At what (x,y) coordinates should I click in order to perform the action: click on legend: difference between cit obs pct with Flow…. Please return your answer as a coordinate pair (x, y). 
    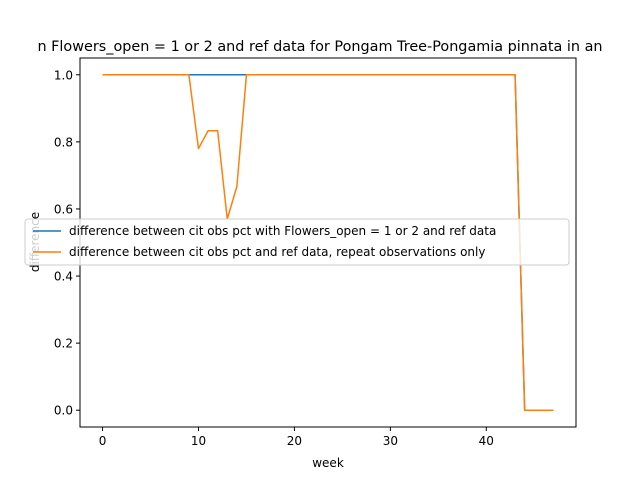
    Looking at the image, I should click on (297, 242).